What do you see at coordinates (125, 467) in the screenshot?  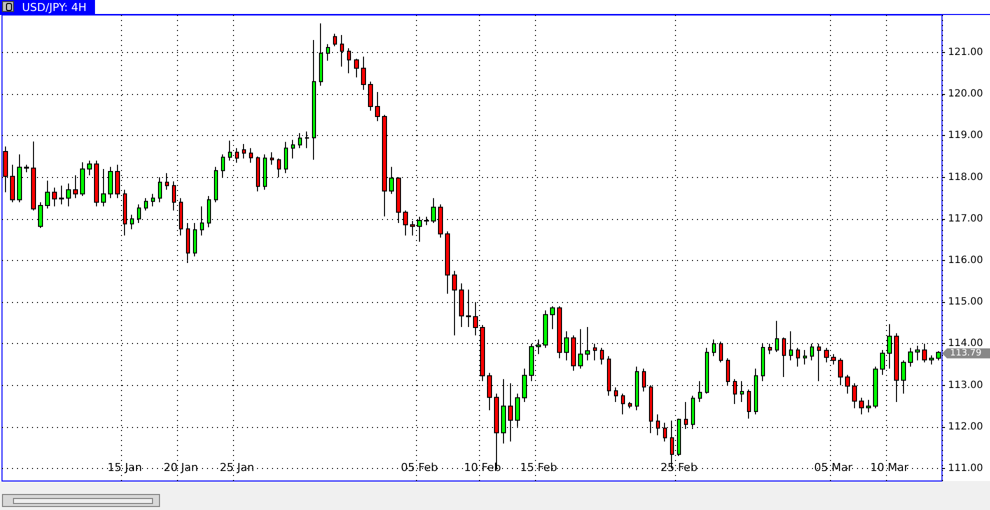 I see `x-tick-label: 15 Jan` at bounding box center [125, 467].